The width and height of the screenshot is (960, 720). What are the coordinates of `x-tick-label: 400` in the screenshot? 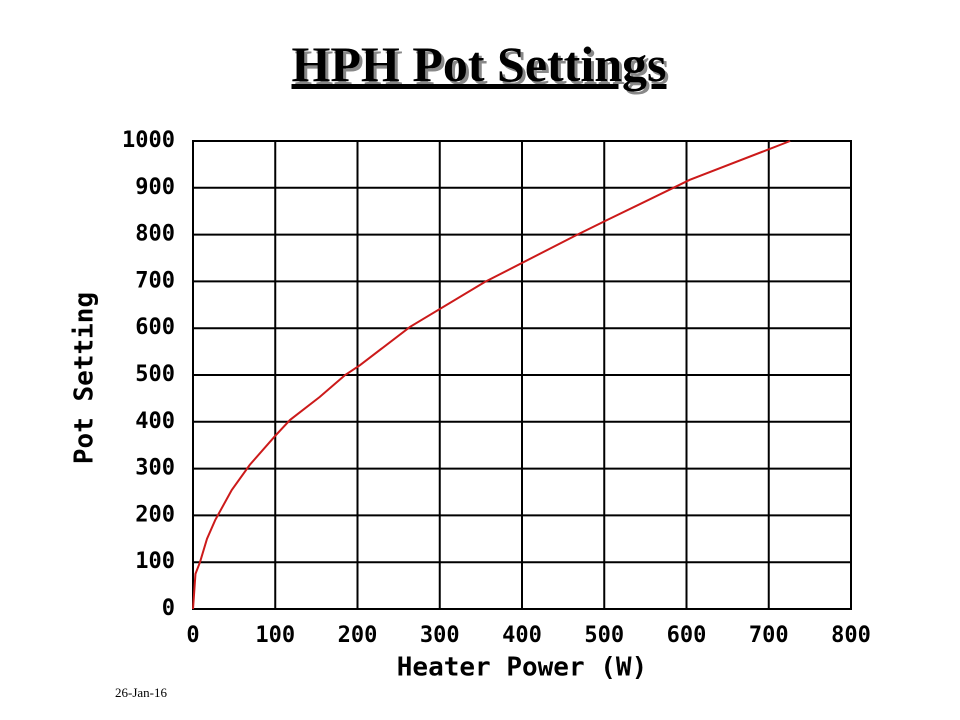 It's located at (522, 635).